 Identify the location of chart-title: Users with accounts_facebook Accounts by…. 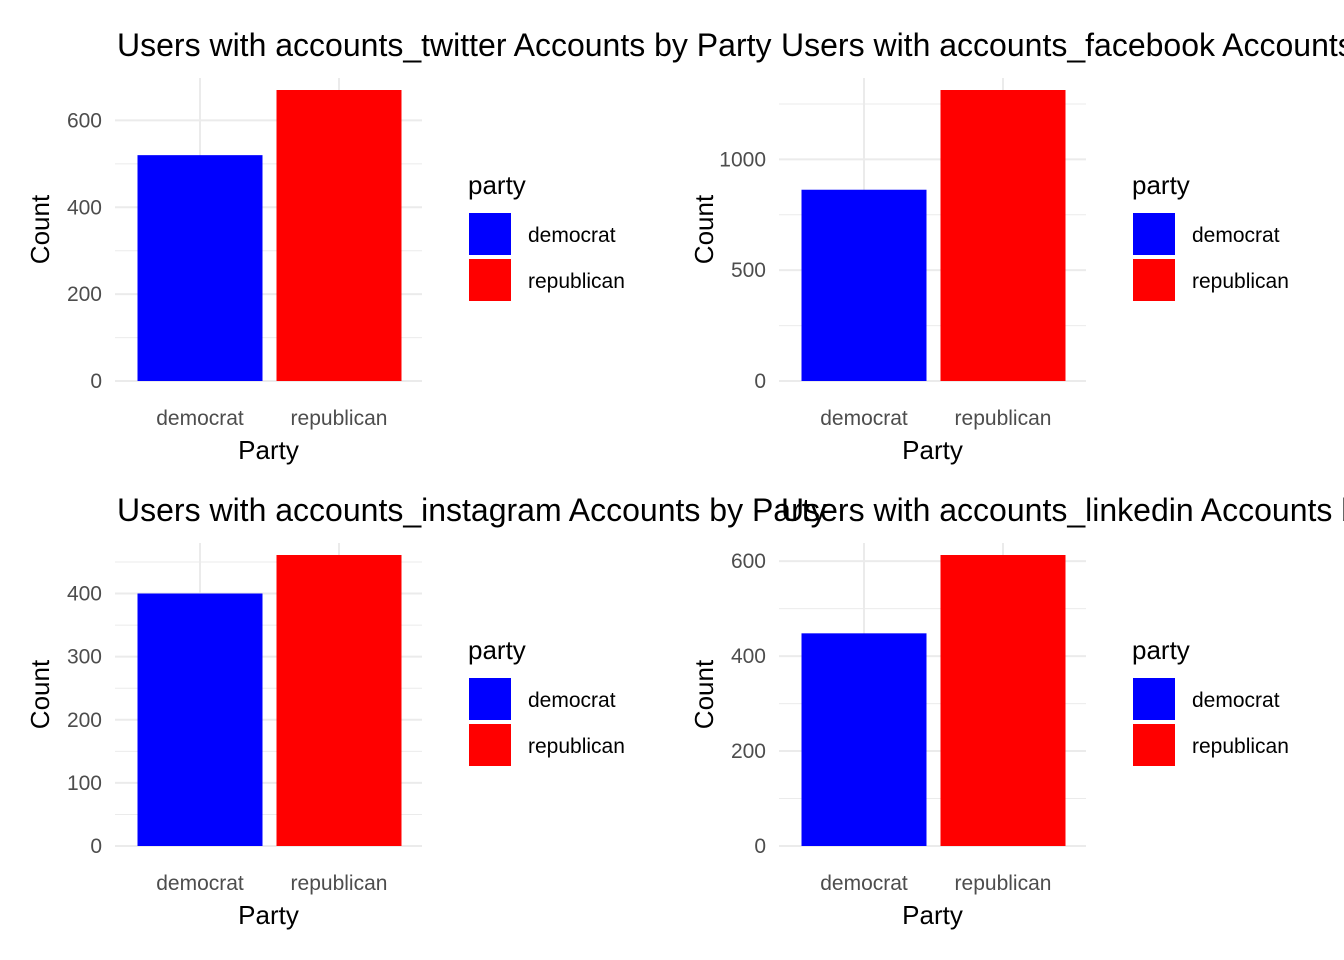
(1062, 45).